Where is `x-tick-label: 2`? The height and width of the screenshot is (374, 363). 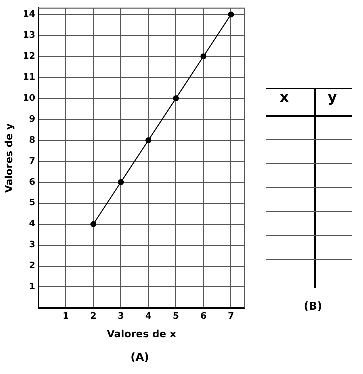 x-tick-label: 2 is located at coordinates (93, 317).